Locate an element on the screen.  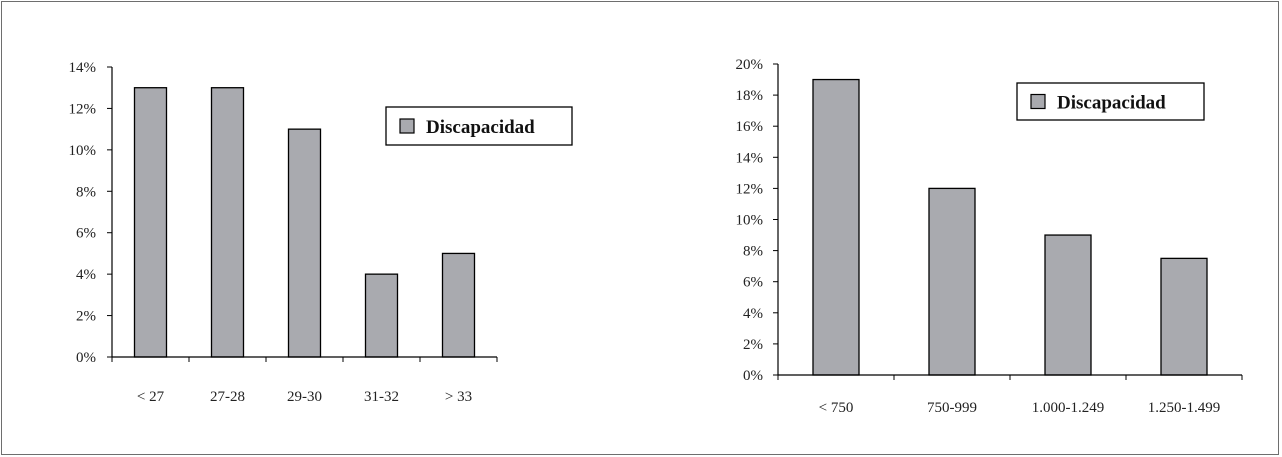
x-tick-group: < 750 750-999 1.000-1.249 1.250-1.499 is located at coordinates (1010, 395).